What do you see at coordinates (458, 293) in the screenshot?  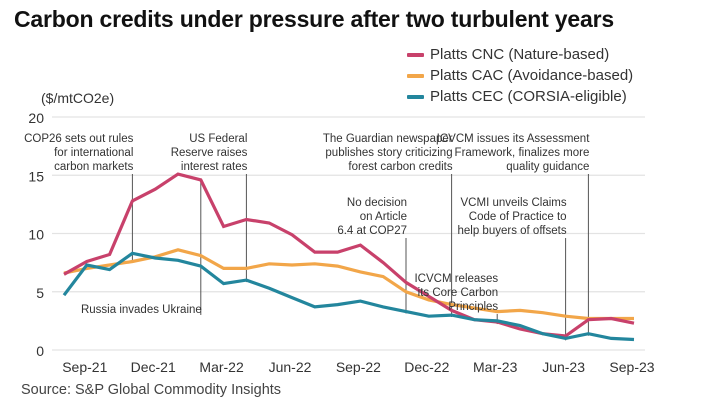 I see `annotation-label: its Core Carbon` at bounding box center [458, 293].